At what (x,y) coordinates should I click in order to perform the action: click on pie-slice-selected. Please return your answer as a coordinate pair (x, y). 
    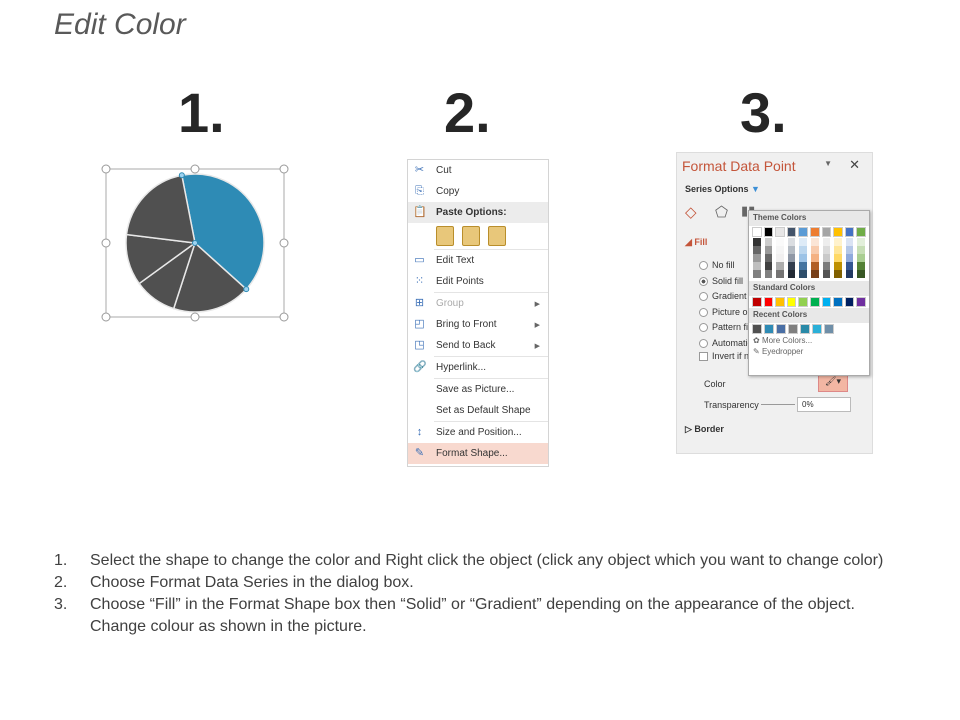
    Looking at the image, I should click on (222, 232).